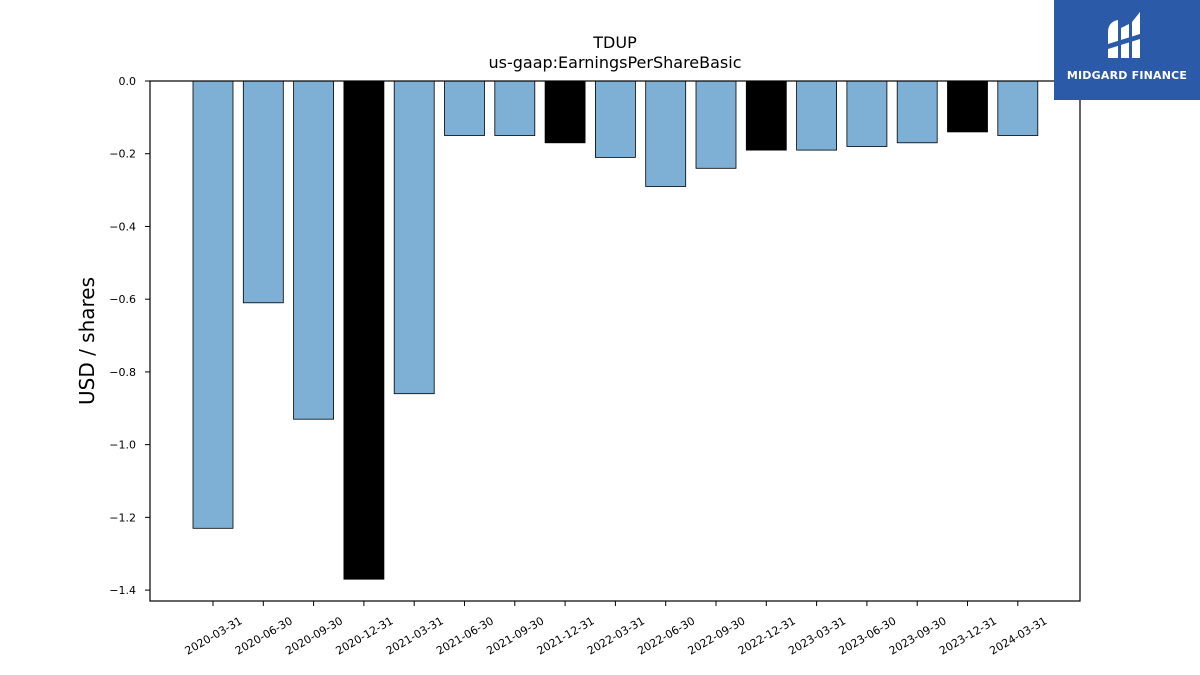 The image size is (1200, 675). What do you see at coordinates (1018, 635) in the screenshot?
I see `x-tick-label: 2024-03-31` at bounding box center [1018, 635].